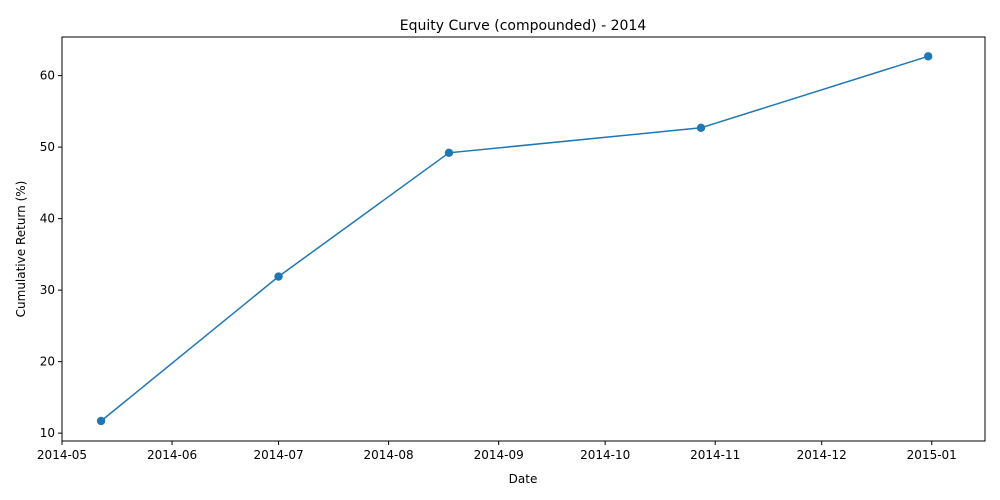  I want to click on x-tick-label: 2014-09, so click(499, 455).